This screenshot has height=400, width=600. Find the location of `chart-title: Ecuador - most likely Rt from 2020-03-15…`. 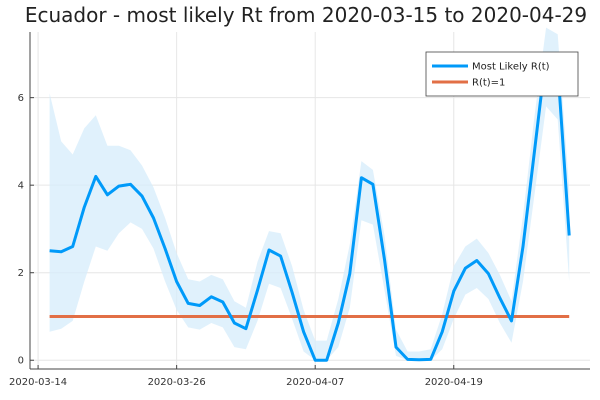

chart-title: Ecuador - most likely Rt from 2020-03-15… is located at coordinates (306, 15).